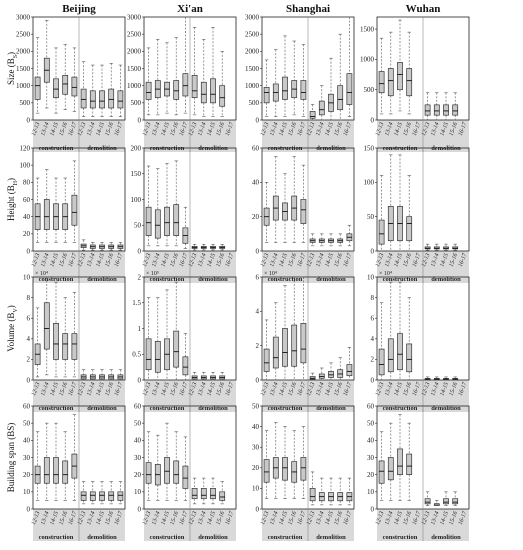  Describe the element at coordinates (417, 389) in the screenshot. I see `xtick-label-2-3-construction-4: 16-17` at that location.